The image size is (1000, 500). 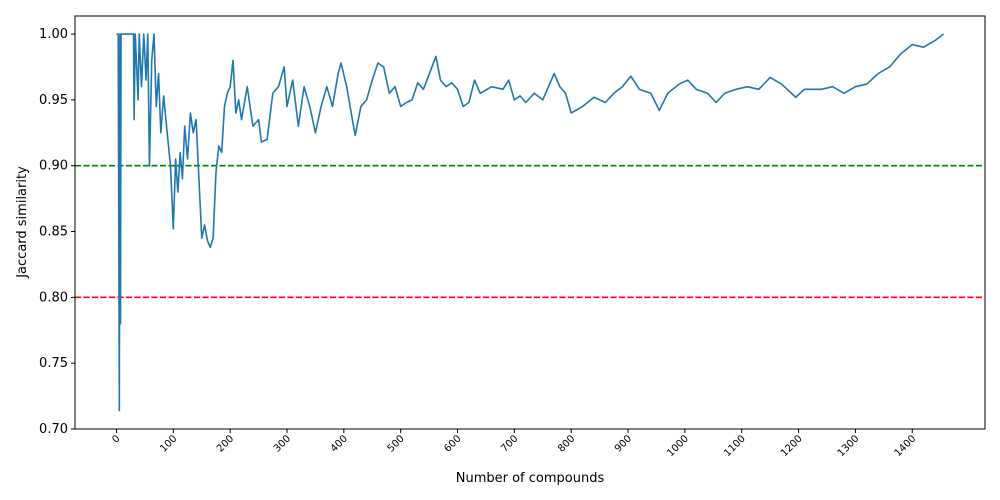 What do you see at coordinates (53, 100) in the screenshot?
I see `y-tick-label: 0.95` at bounding box center [53, 100].